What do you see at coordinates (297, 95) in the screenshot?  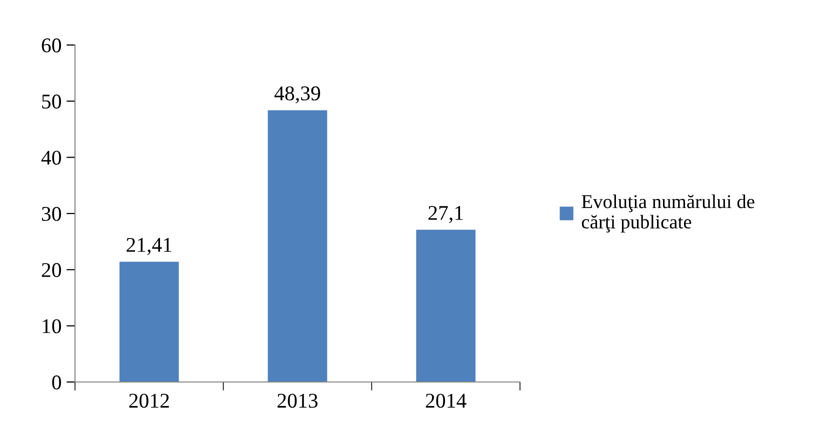 I see `data-label: 48,39` at bounding box center [297, 95].